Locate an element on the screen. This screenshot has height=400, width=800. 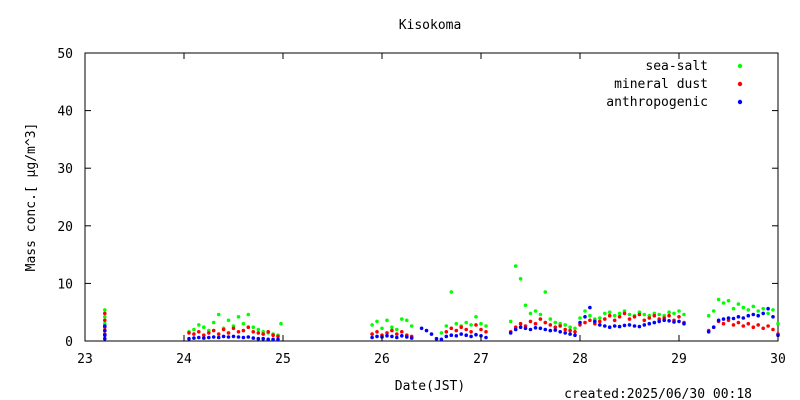
created-timestamp: created:2025/06/30 00:18 is located at coordinates (658, 393).